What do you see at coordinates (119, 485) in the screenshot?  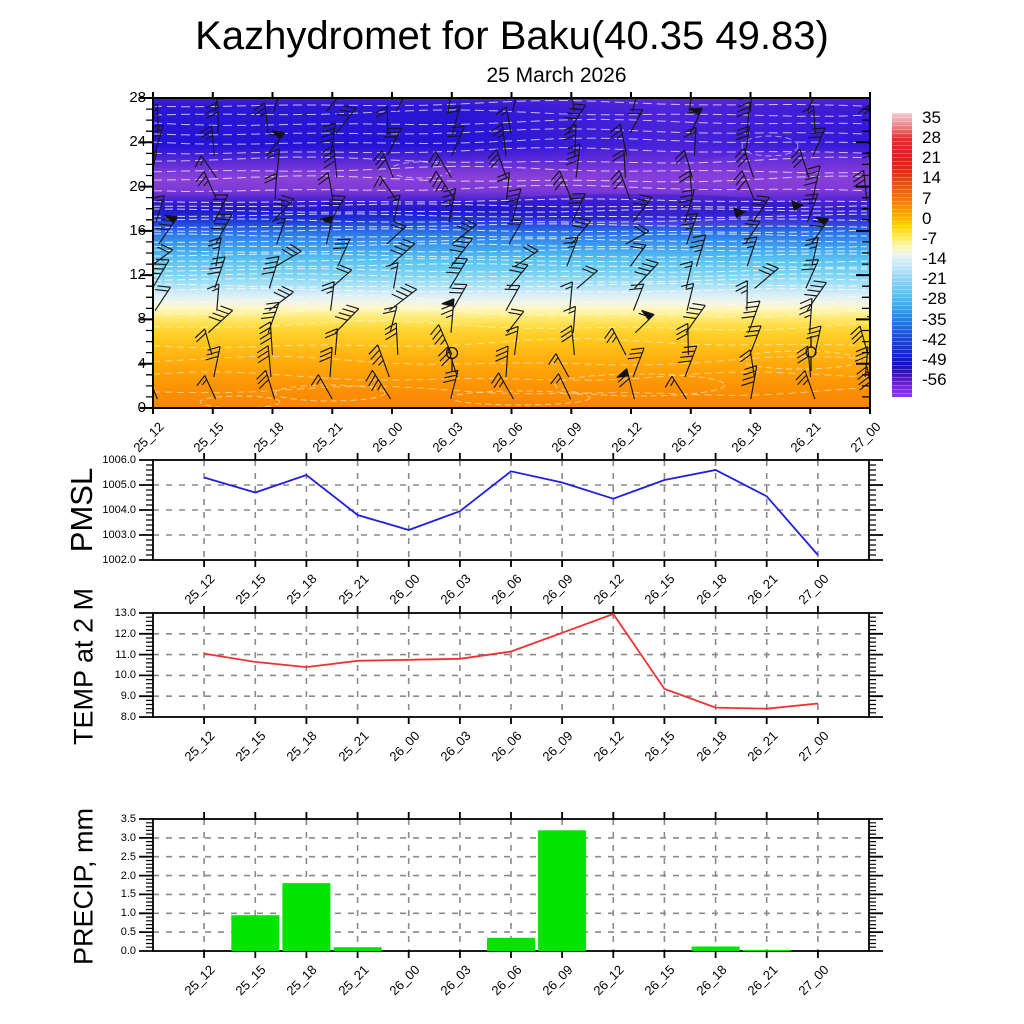 I see `y-tick-label: 1005.0` at bounding box center [119, 485].